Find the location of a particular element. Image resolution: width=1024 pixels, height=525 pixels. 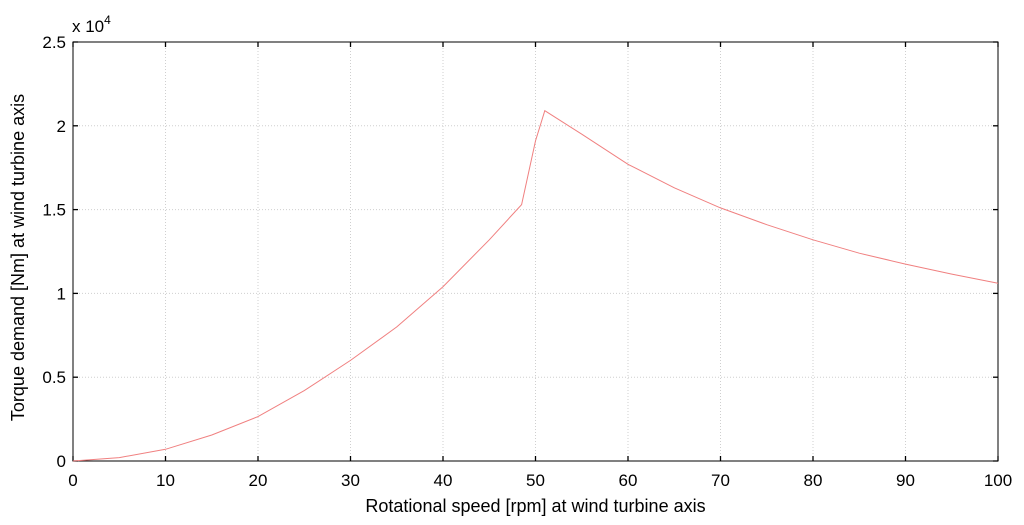

x-tick-label: 30 is located at coordinates (350, 480).